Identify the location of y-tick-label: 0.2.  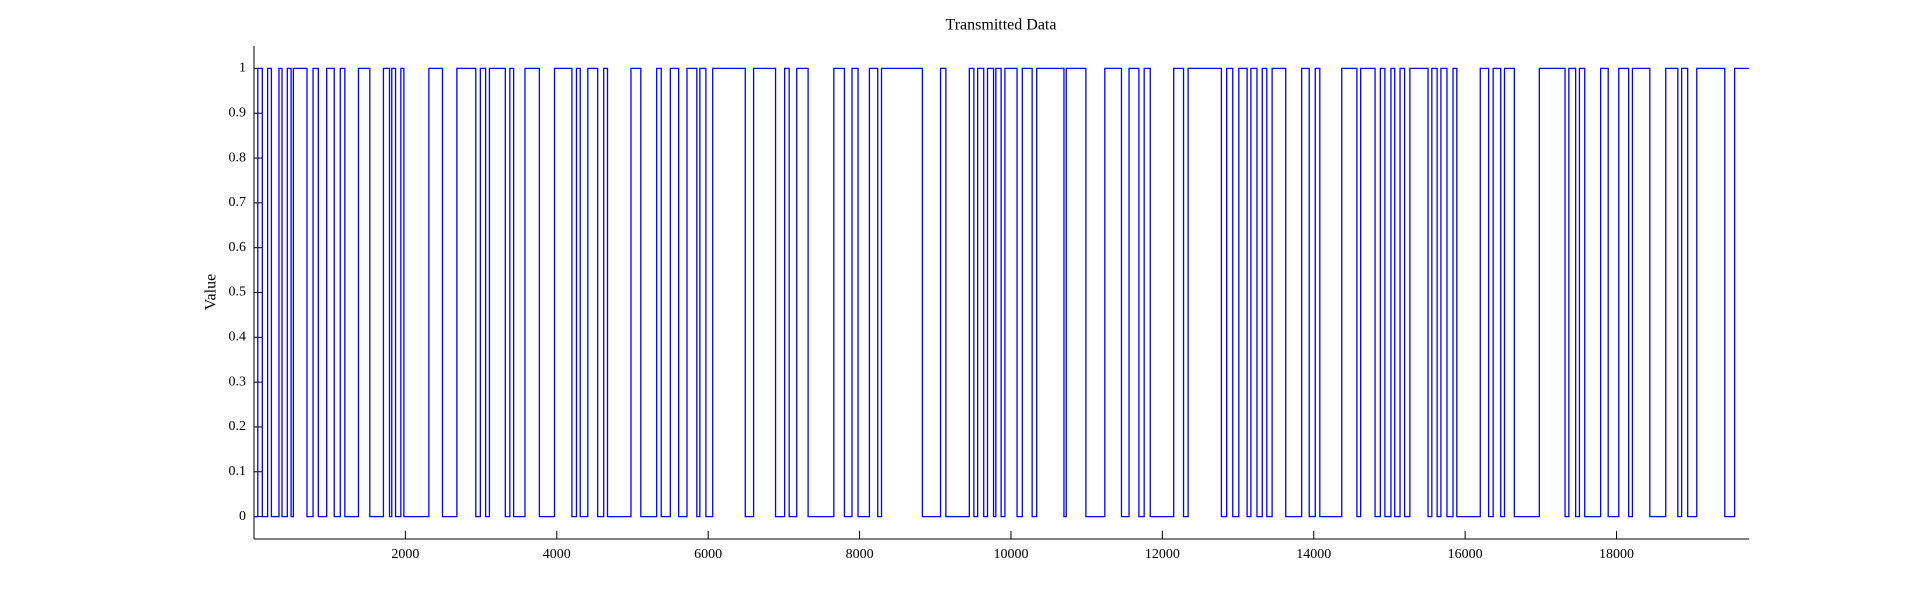
(238, 426).